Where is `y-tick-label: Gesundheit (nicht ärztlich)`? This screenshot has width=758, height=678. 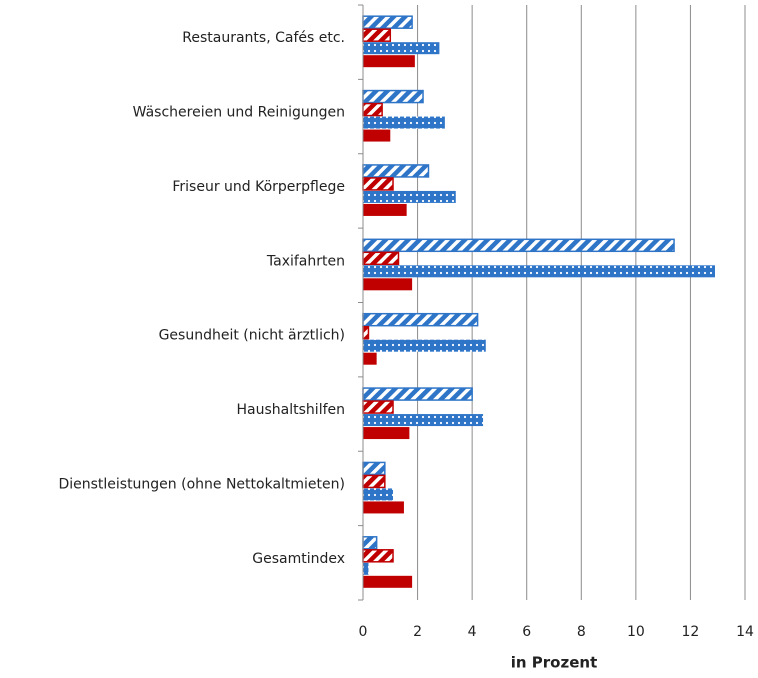 y-tick-label: Gesundheit (nicht ärztlich) is located at coordinates (252, 336).